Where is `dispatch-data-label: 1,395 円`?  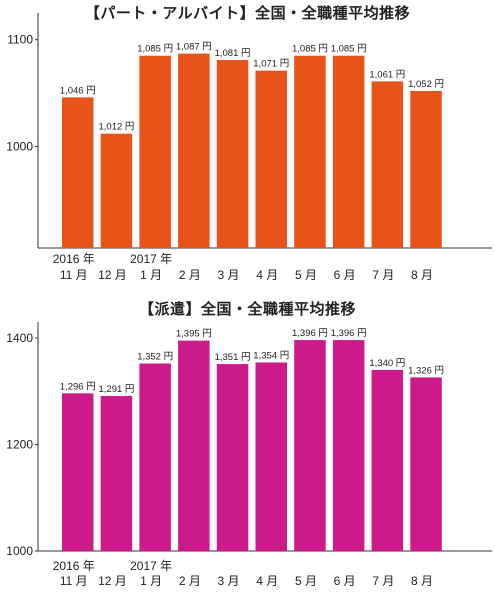 dispatch-data-label: 1,395 円 is located at coordinates (194, 334).